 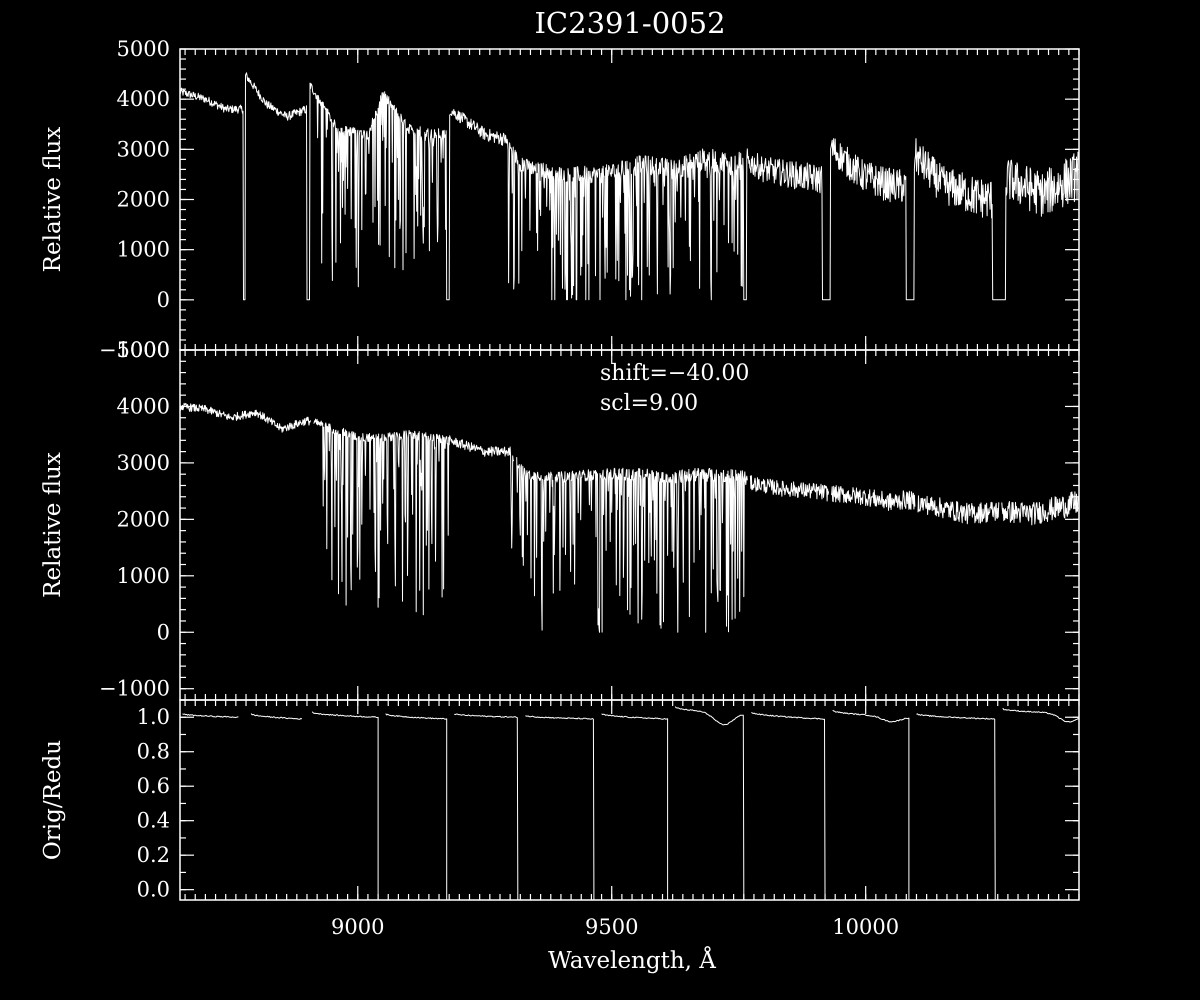 What do you see at coordinates (153, 786) in the screenshot?
I see `y-tick-label: 0.6` at bounding box center [153, 786].